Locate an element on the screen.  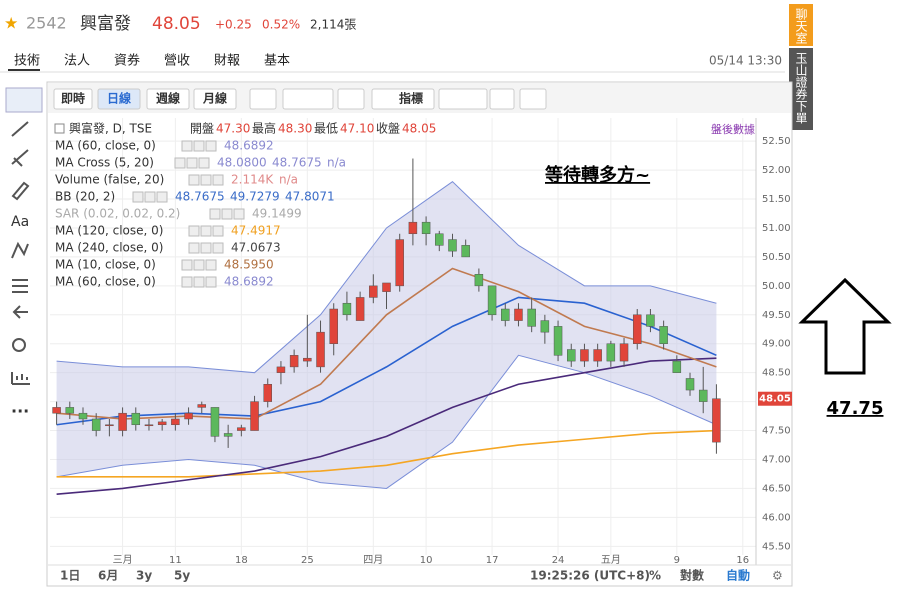
toolbar-label: 週線 is located at coordinates (168, 98).